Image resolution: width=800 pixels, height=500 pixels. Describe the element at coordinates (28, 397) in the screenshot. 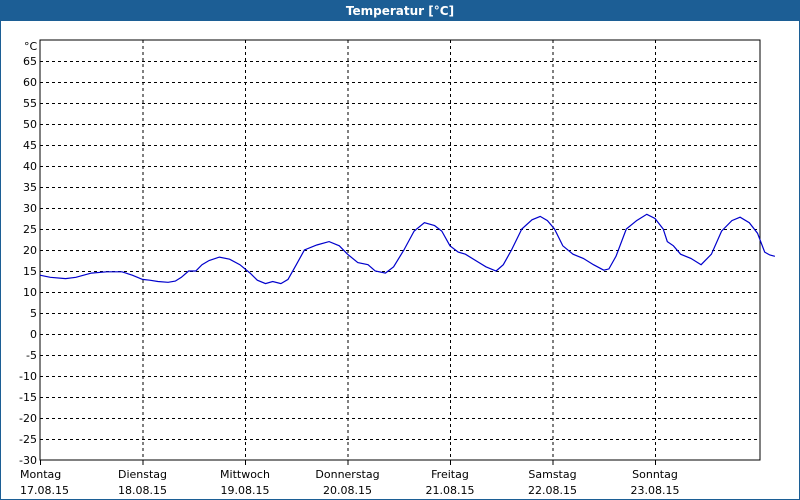

I see `y-tick-label: -15` at that location.